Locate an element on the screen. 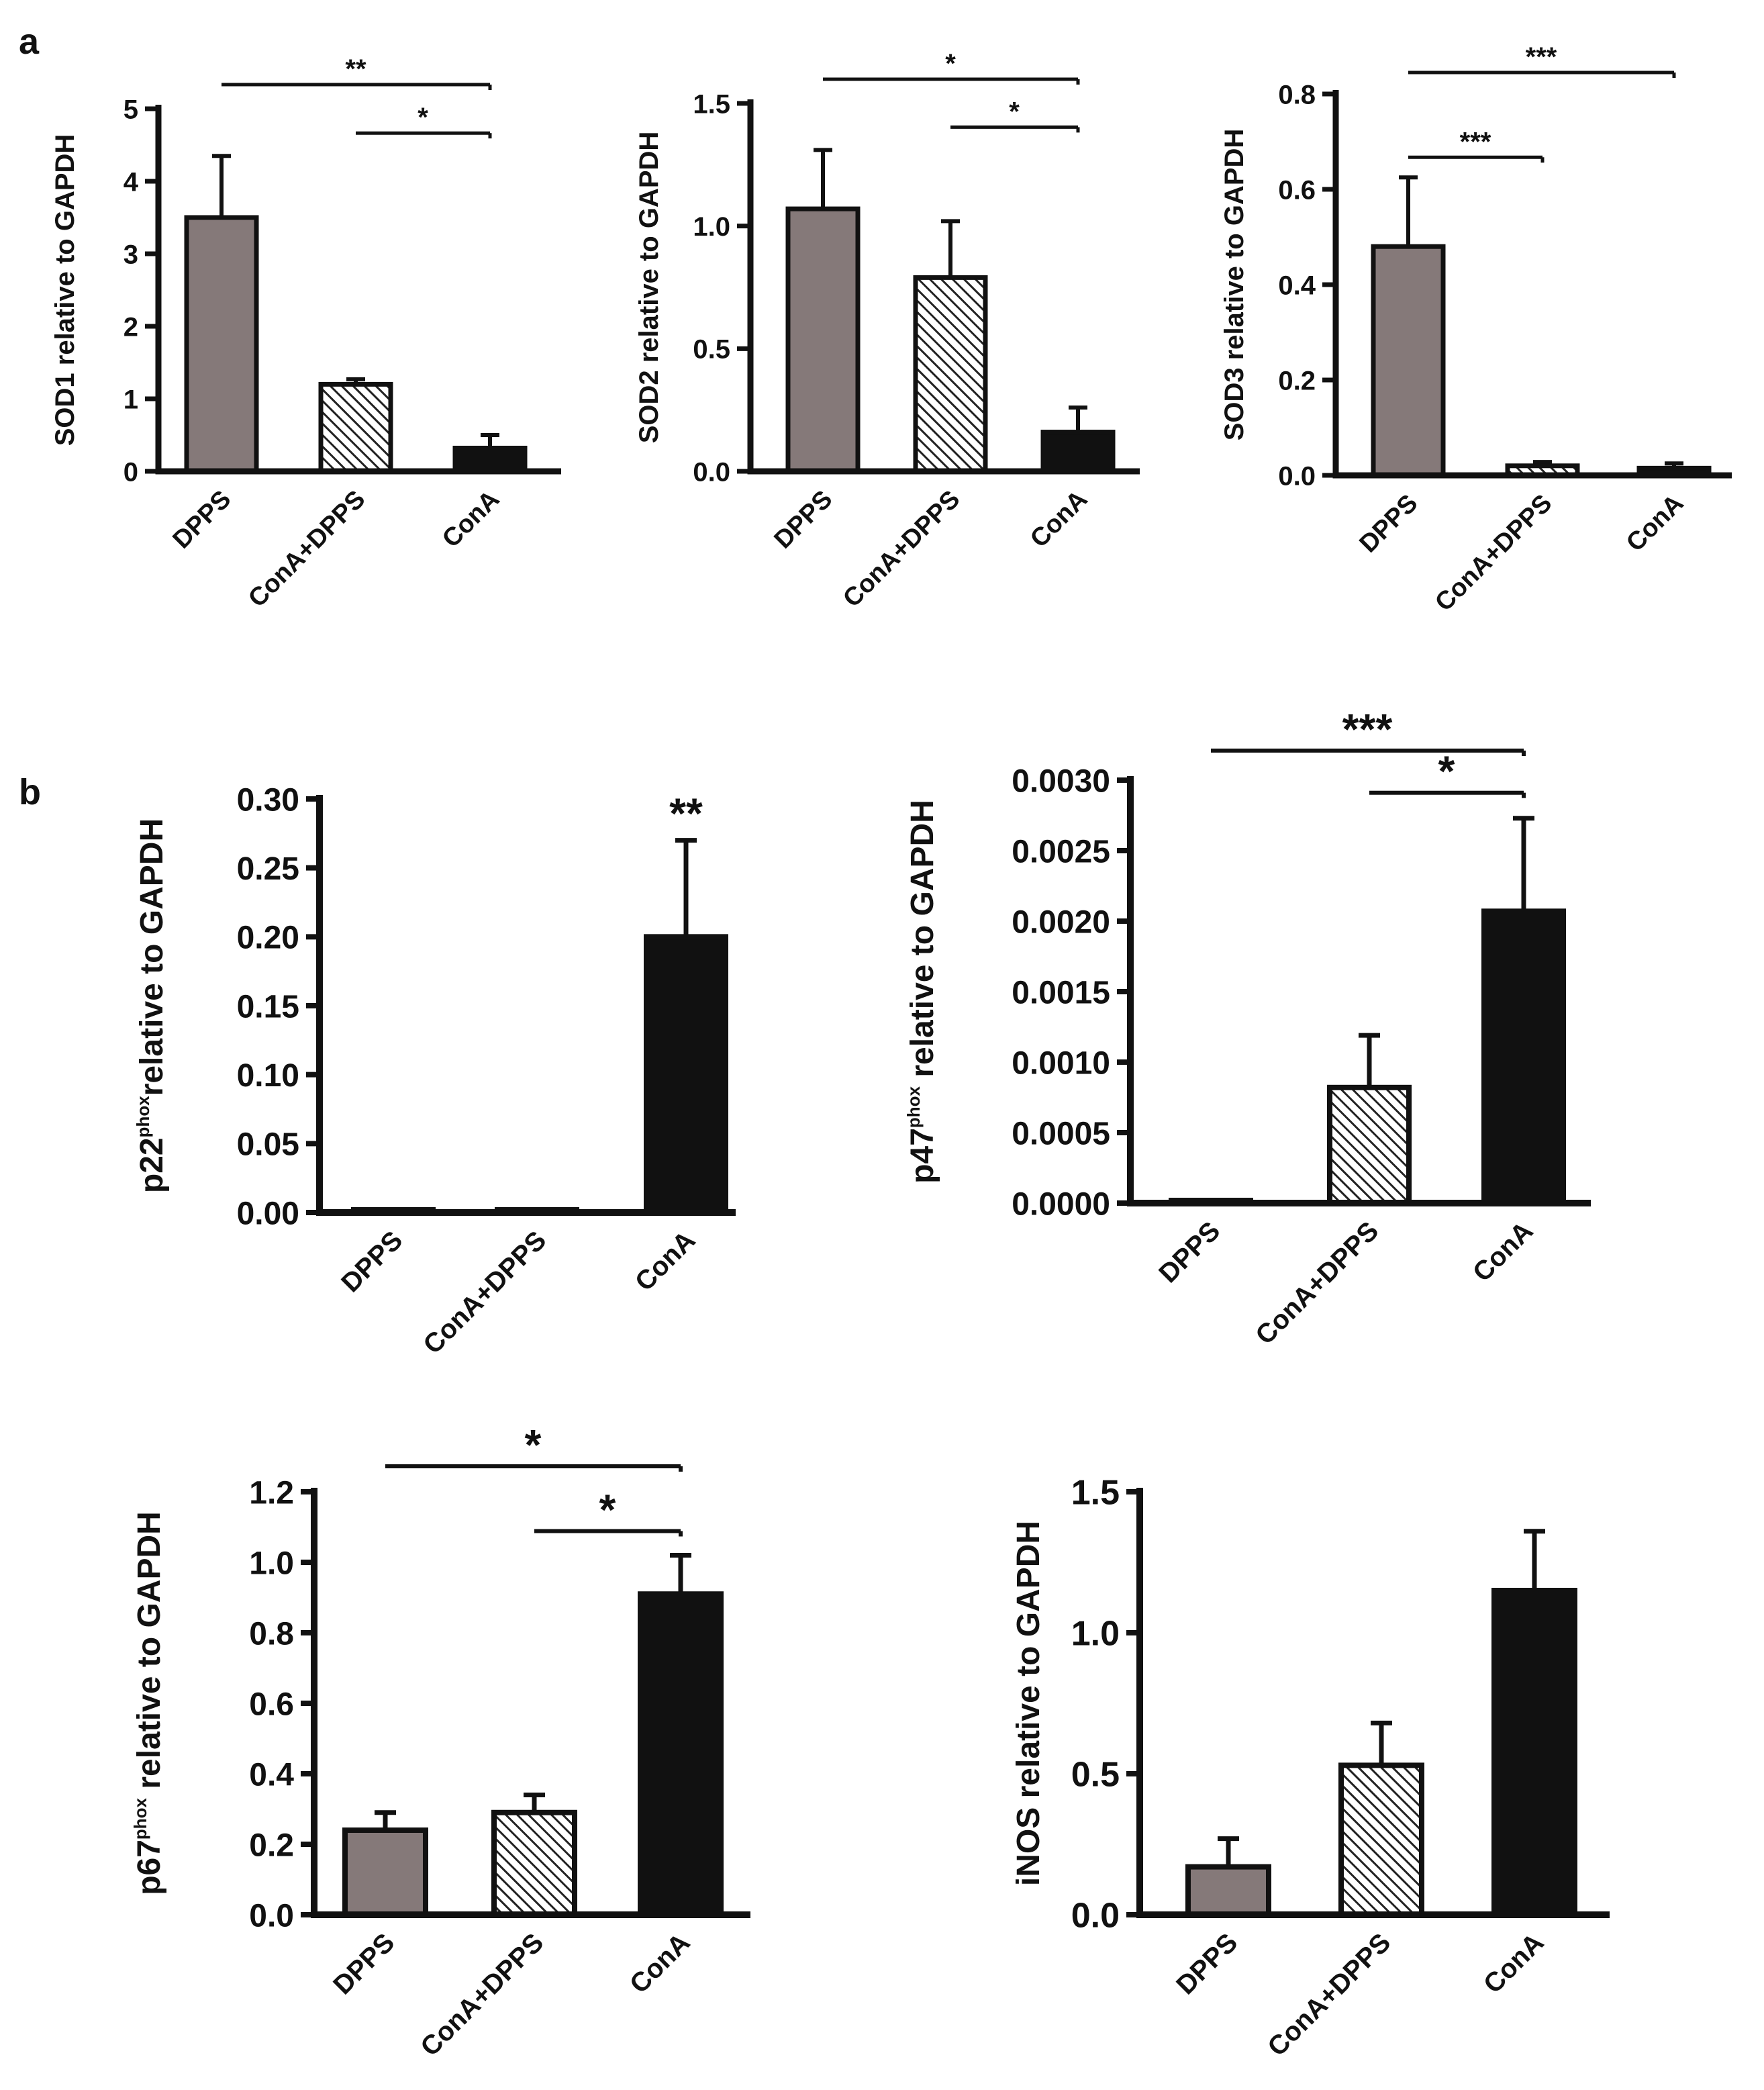  y-tick-label: 1.5 is located at coordinates (1095, 1493).